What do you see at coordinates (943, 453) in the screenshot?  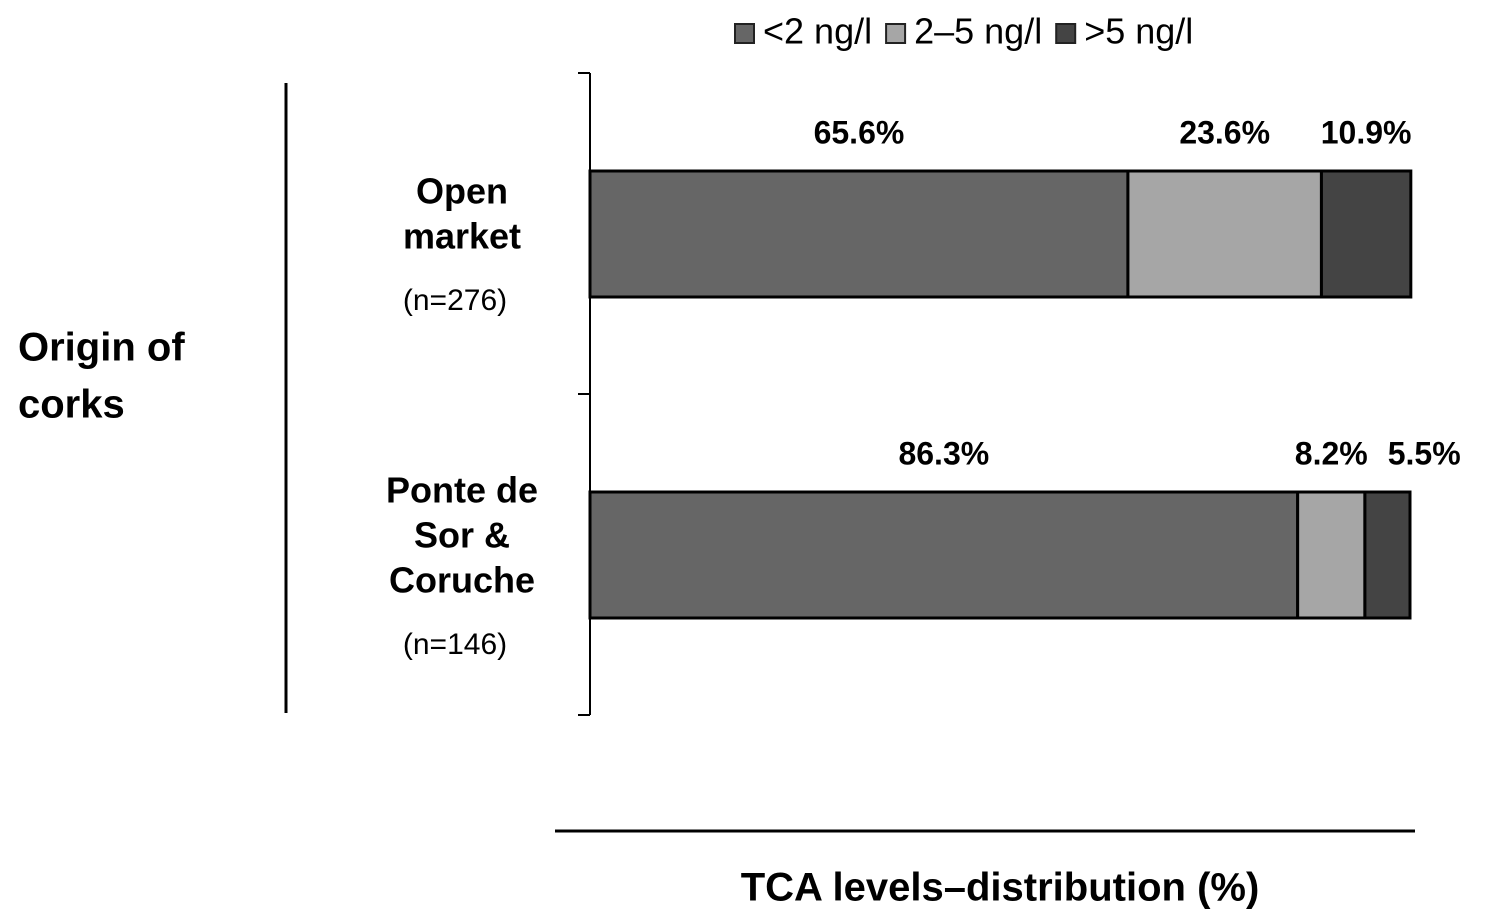 I see `value-label: 86.3%` at bounding box center [943, 453].